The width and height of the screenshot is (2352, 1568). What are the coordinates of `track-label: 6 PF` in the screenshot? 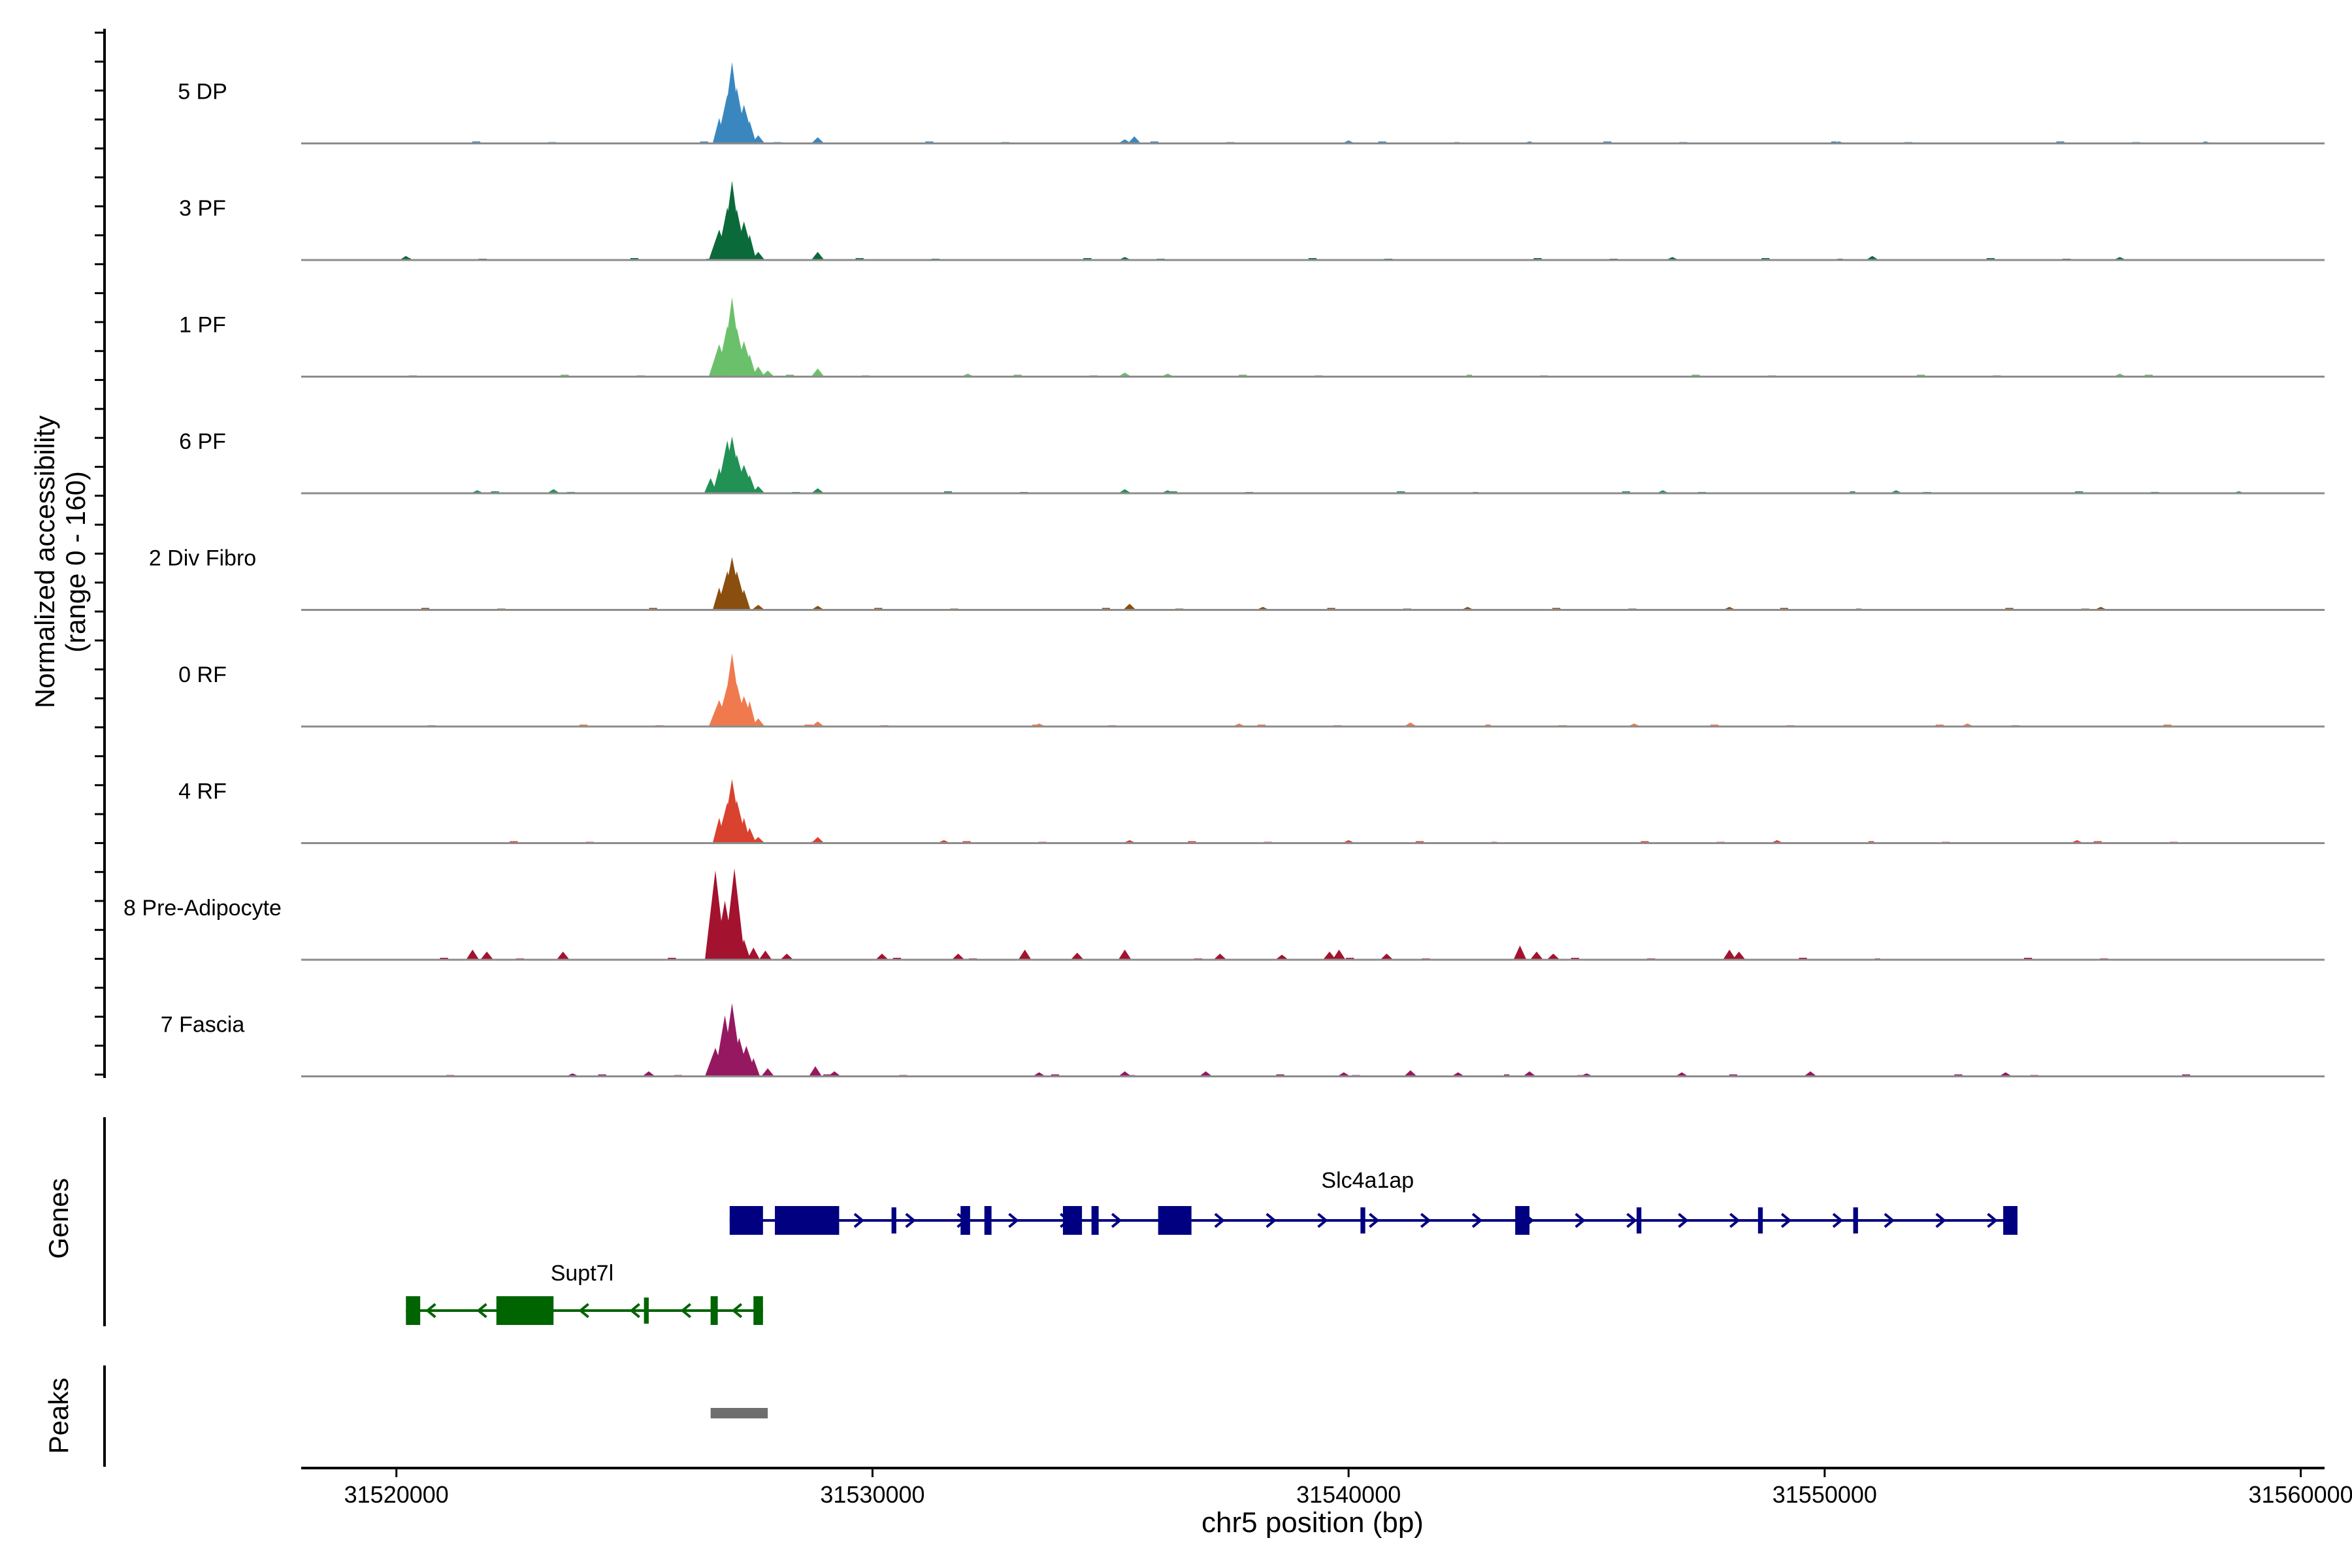 It's located at (202, 441).